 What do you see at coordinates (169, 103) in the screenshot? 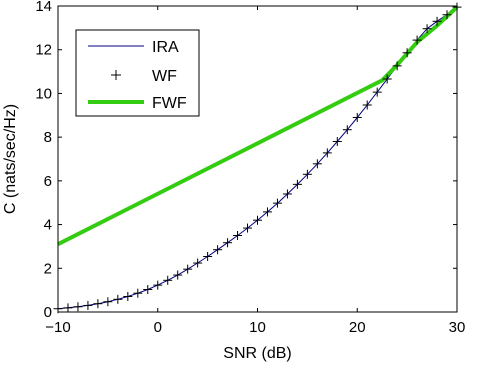
I see `legend-fwf-label: FWF` at bounding box center [169, 103].